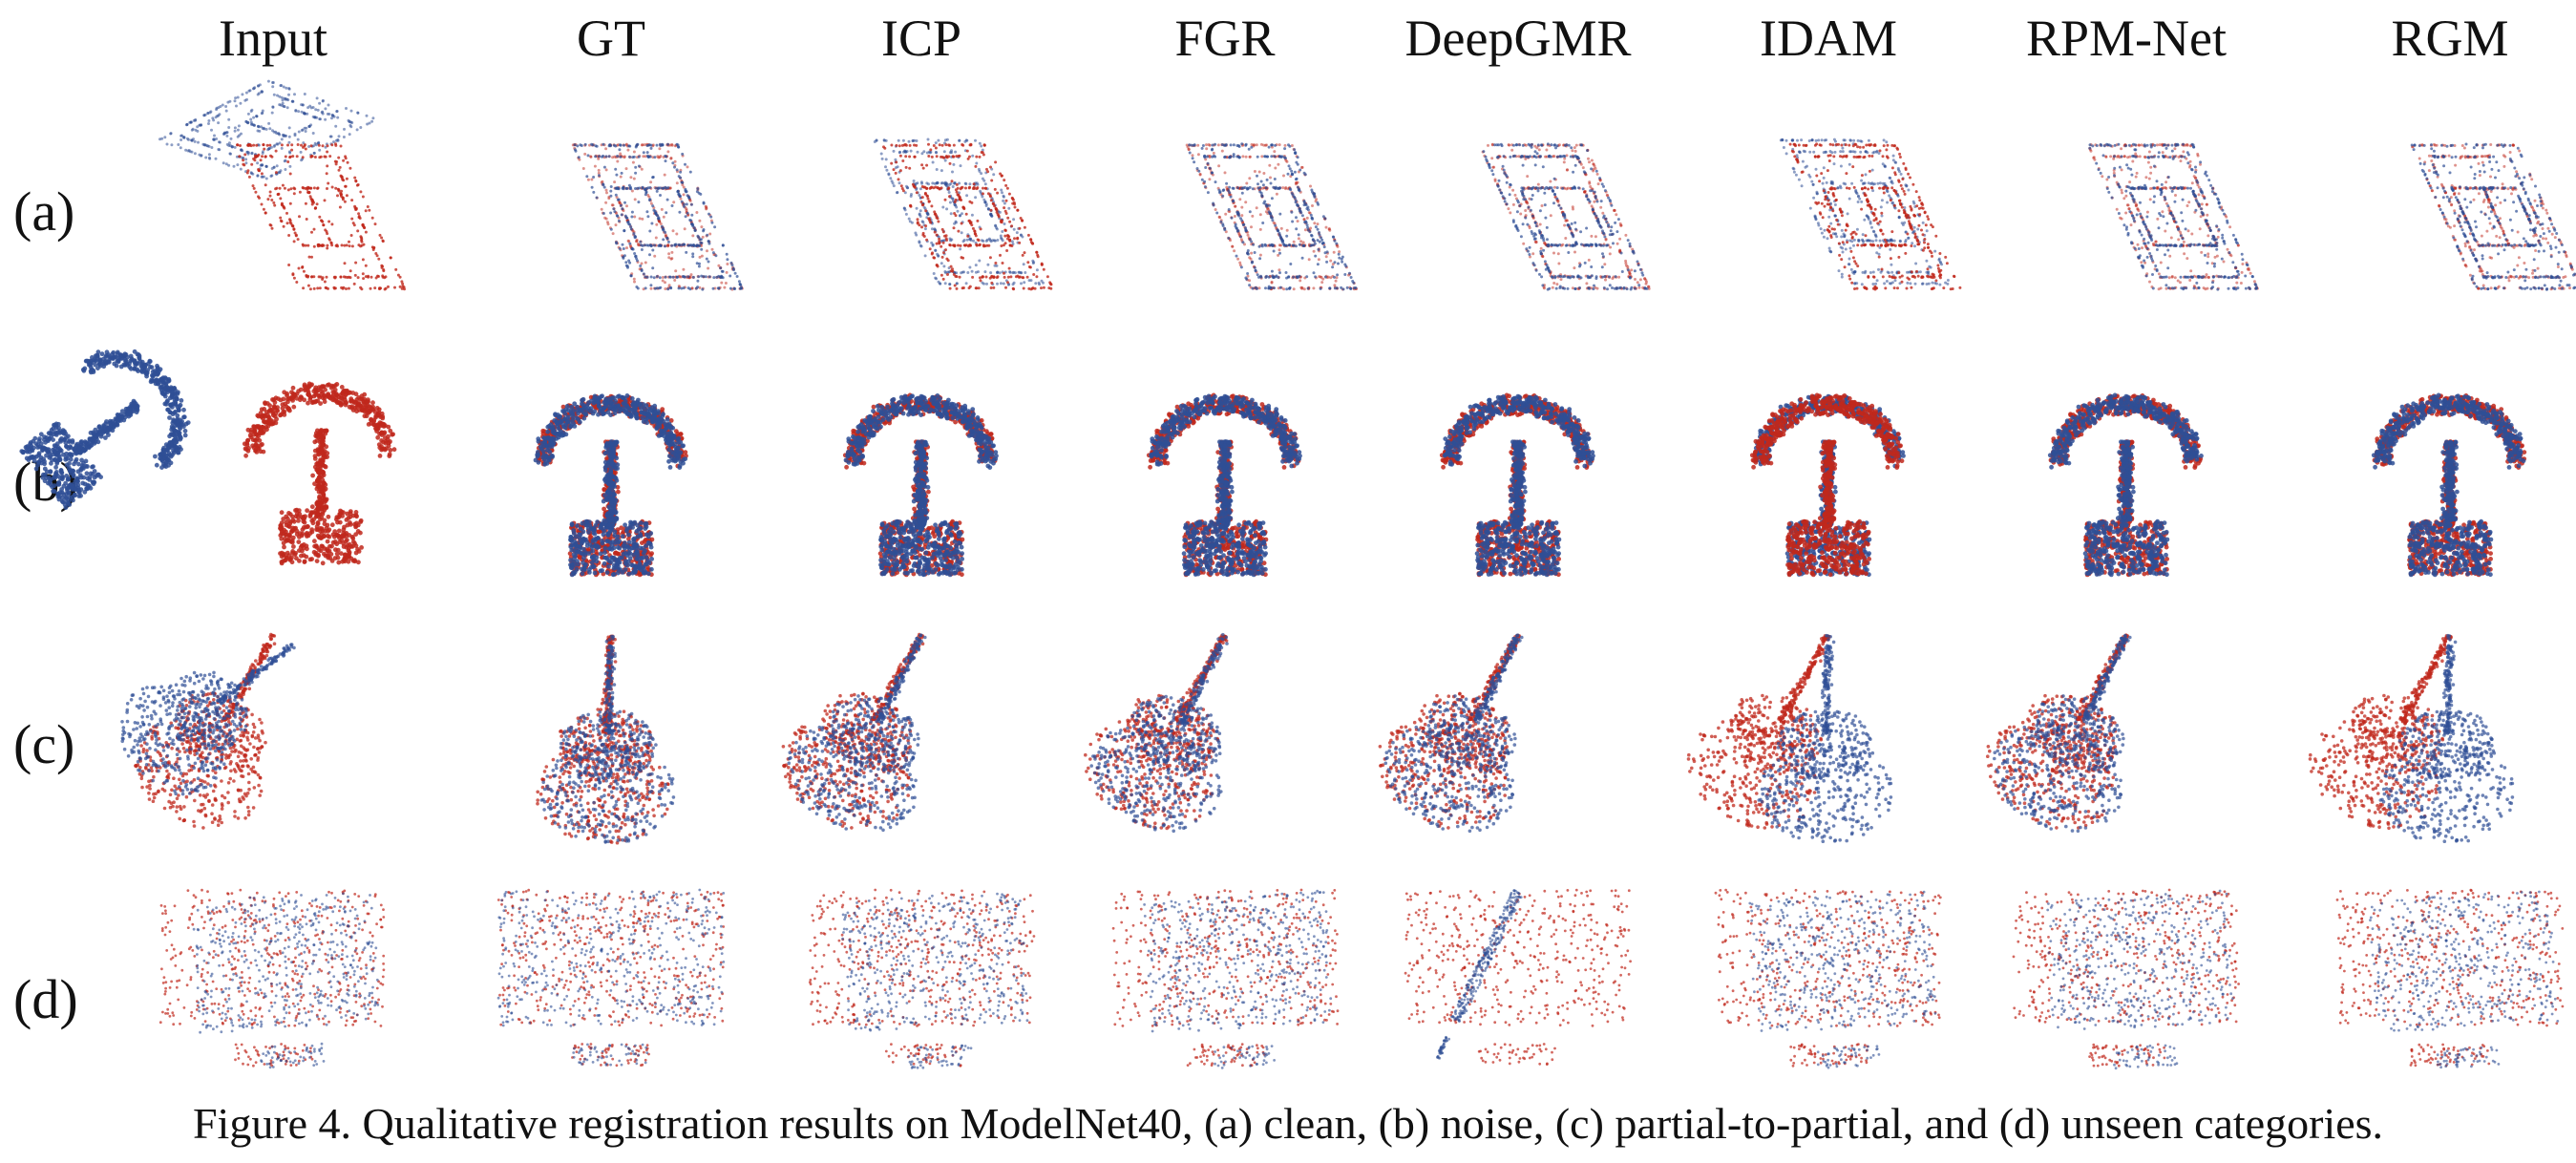 Image resolution: width=2576 pixels, height=1163 pixels. Describe the element at coordinates (1828, 38) in the screenshot. I see `column-header-idam: IDAM` at that location.